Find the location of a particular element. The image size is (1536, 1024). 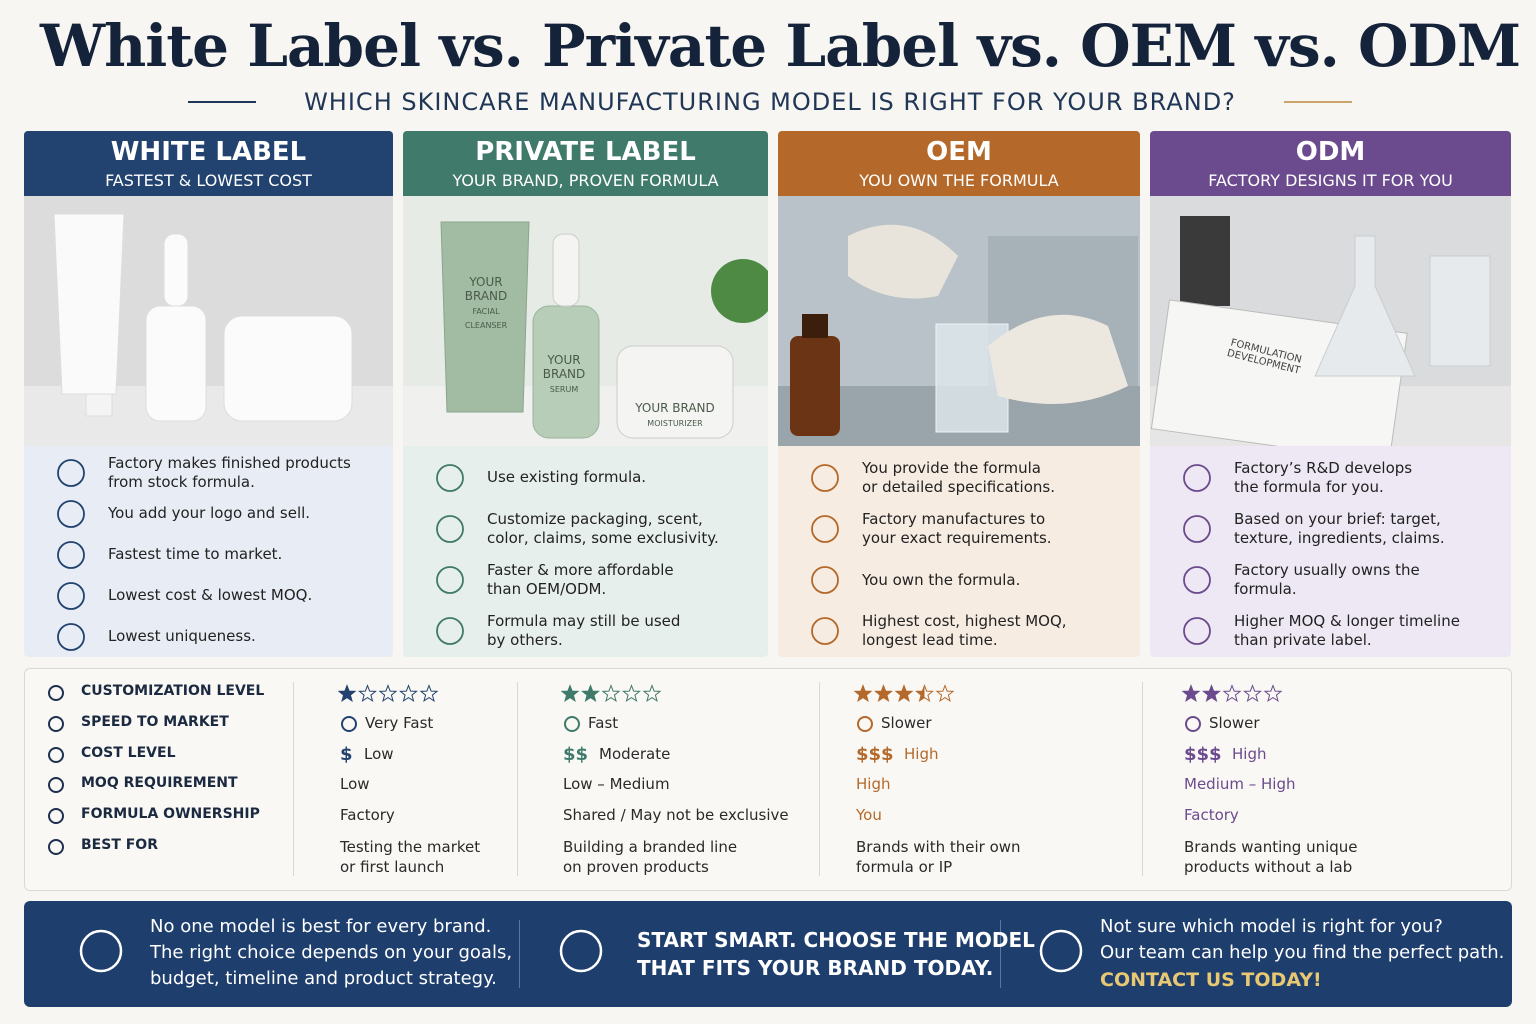

cap is located at coordinates (99, 405).